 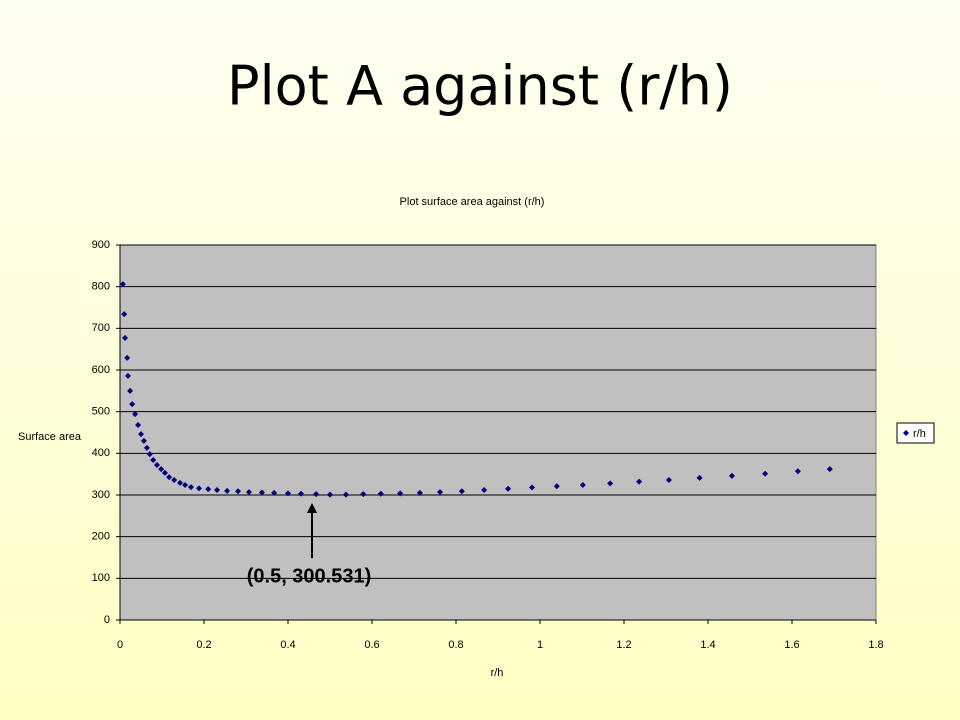 I want to click on y-tick-label: 200, so click(x=101, y=537).